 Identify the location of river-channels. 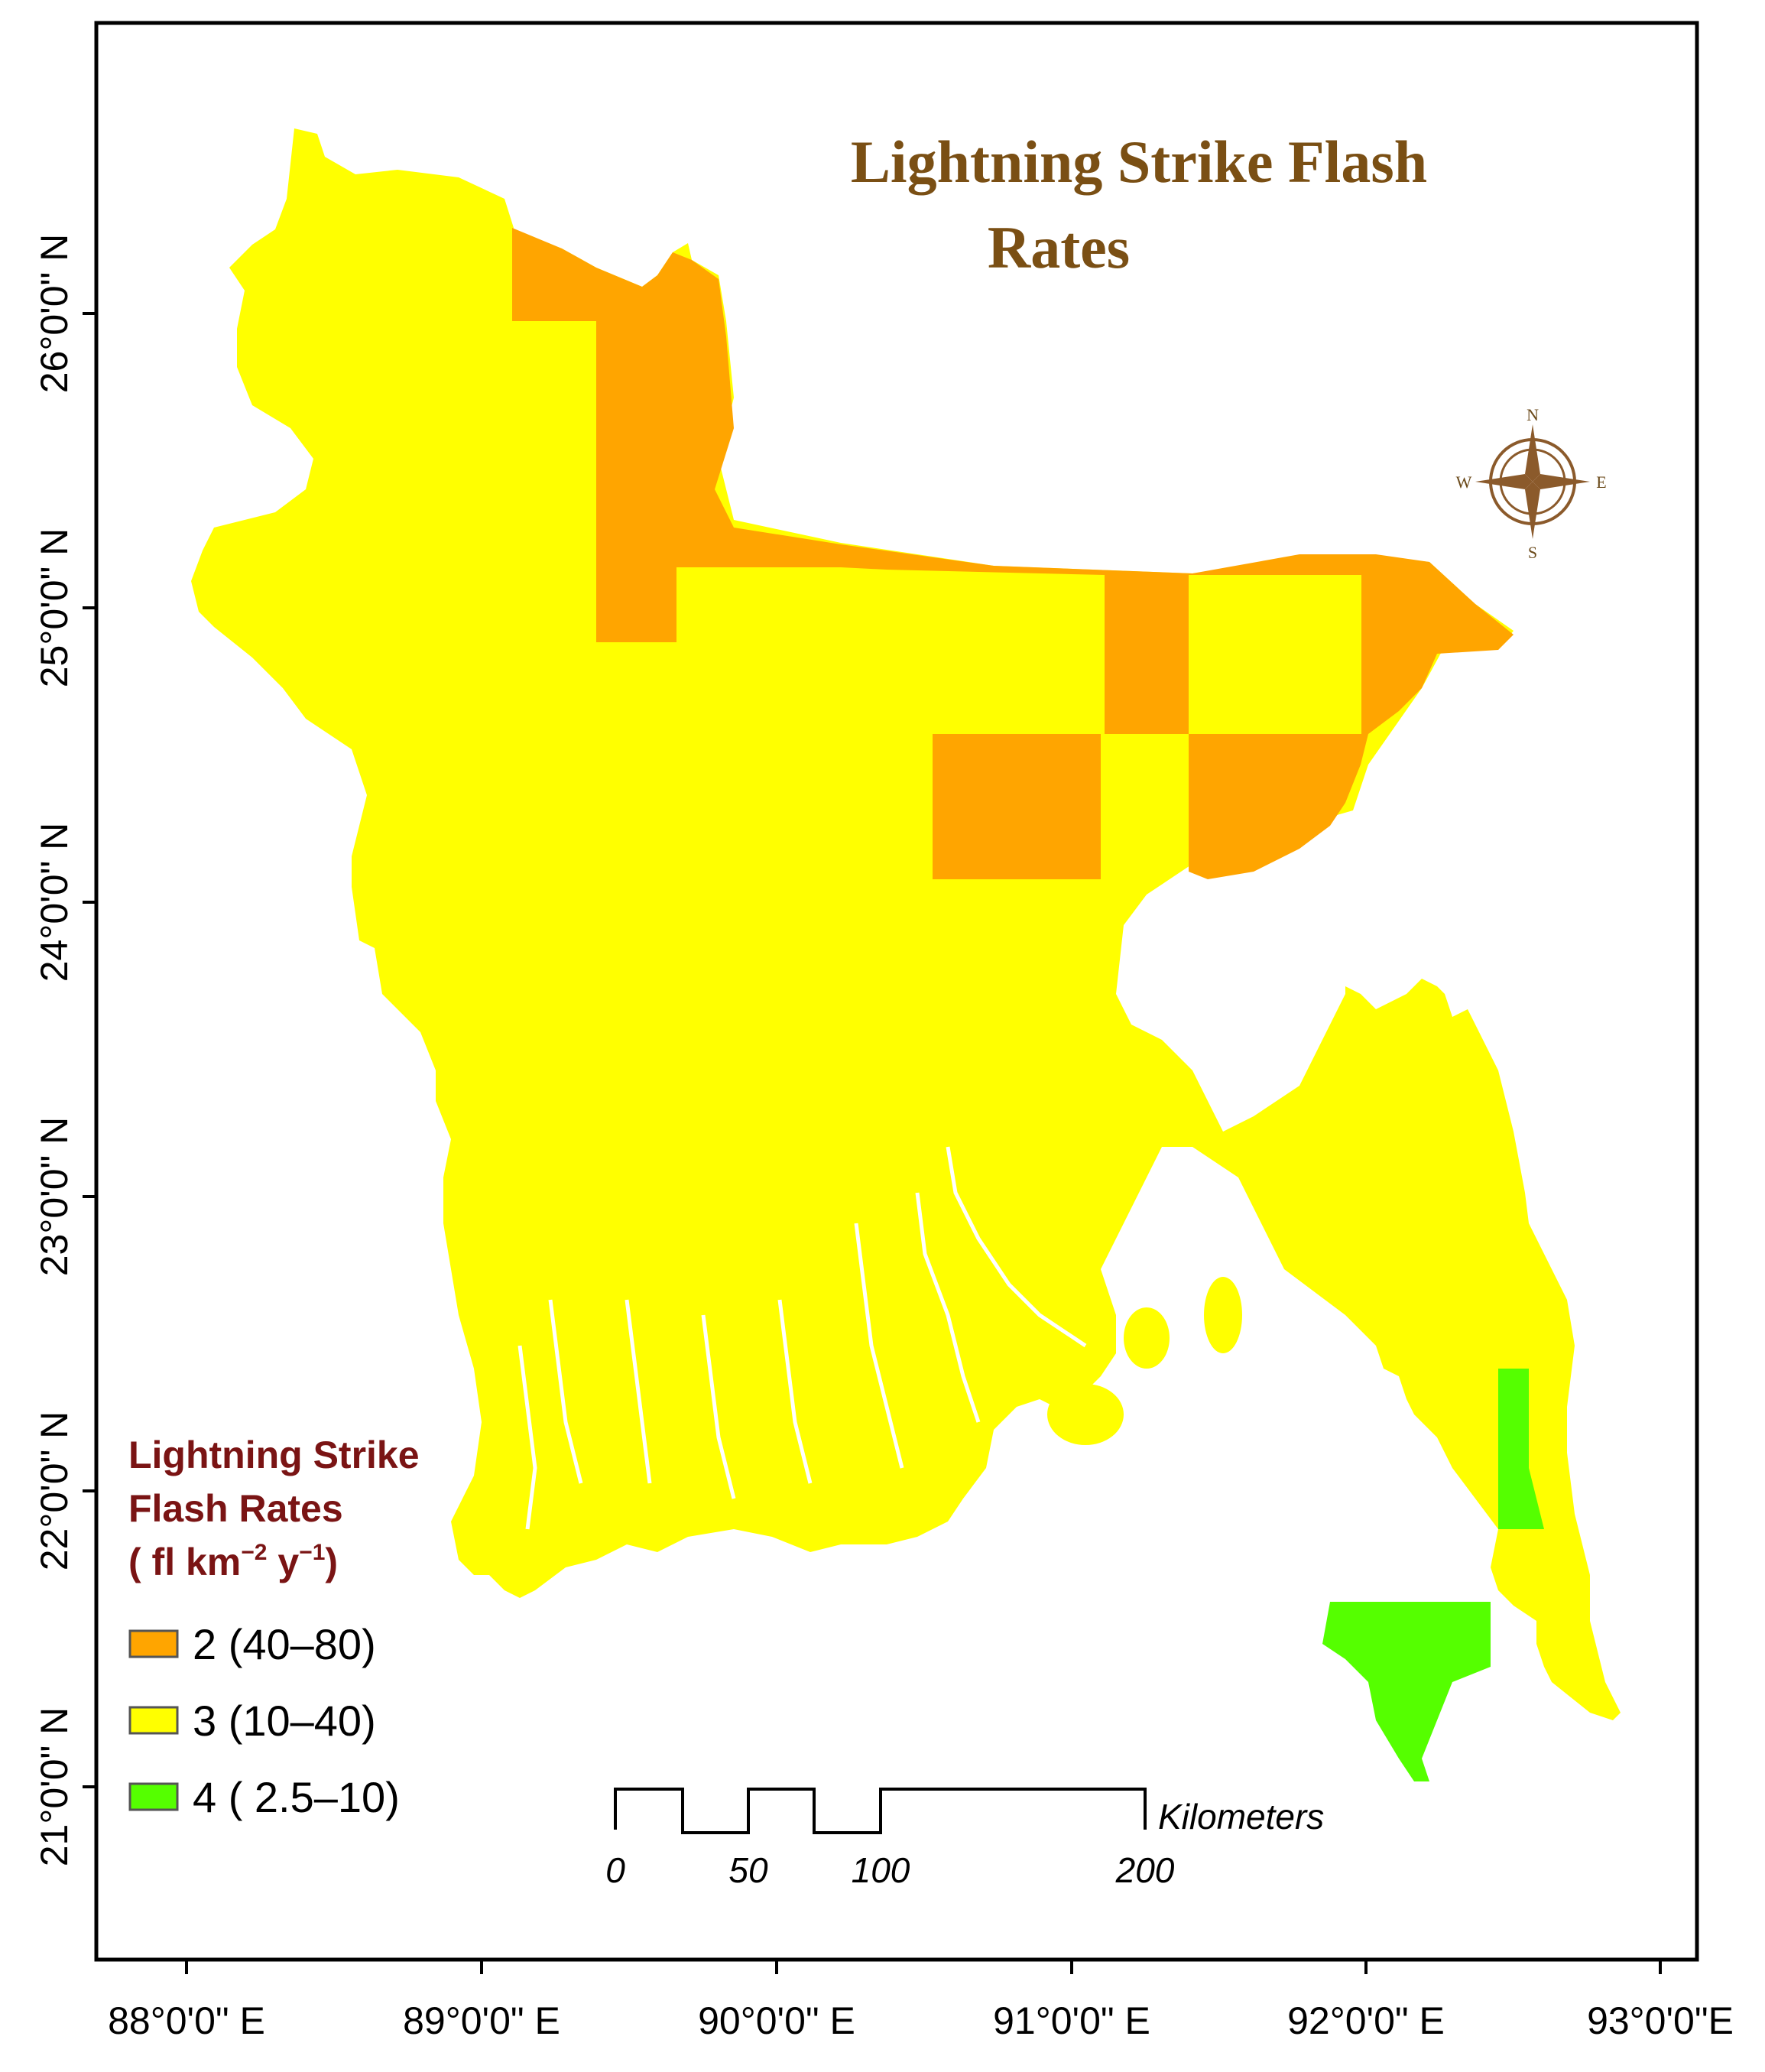
(848, 1338).